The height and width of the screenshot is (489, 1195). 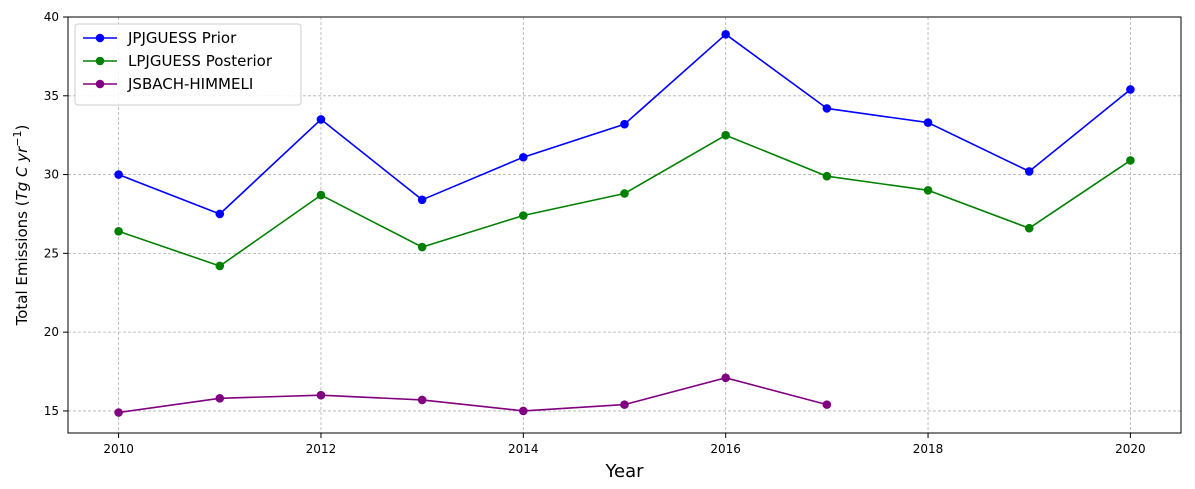 I want to click on x-tick-label: 2018, so click(x=928, y=449).